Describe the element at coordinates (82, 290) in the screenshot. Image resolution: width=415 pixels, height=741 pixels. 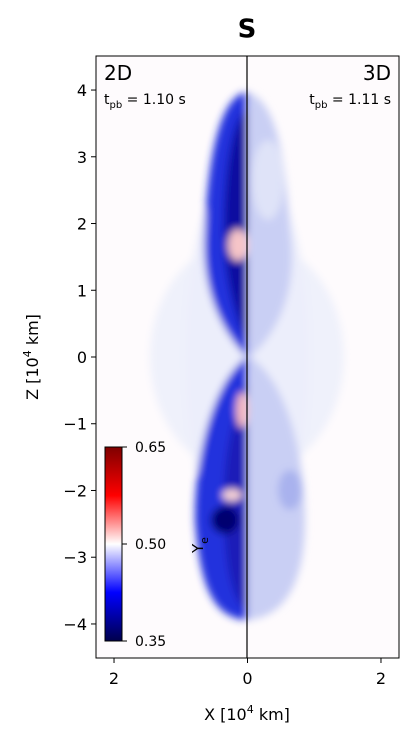
I see `y-tick-label: 1` at that location.